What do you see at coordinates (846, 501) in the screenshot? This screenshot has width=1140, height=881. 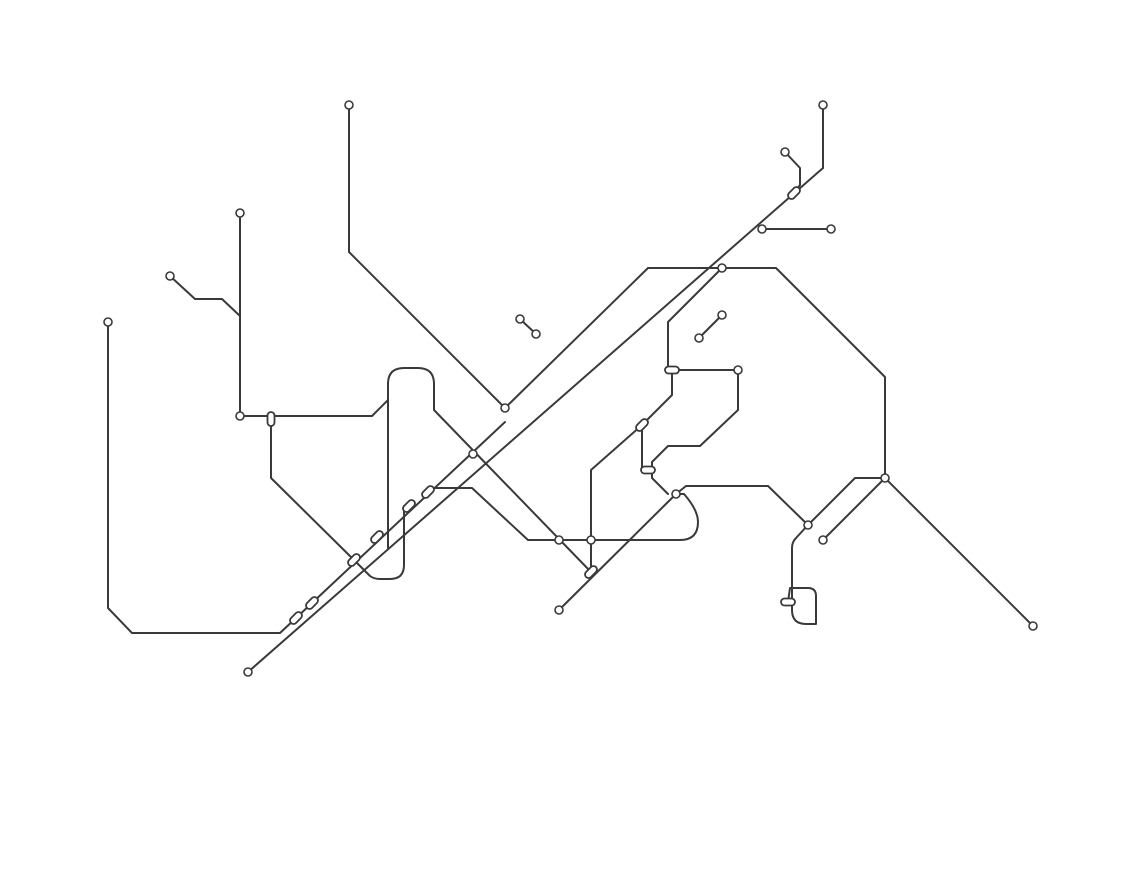 I see `route-line-east-connector` at bounding box center [846, 501].